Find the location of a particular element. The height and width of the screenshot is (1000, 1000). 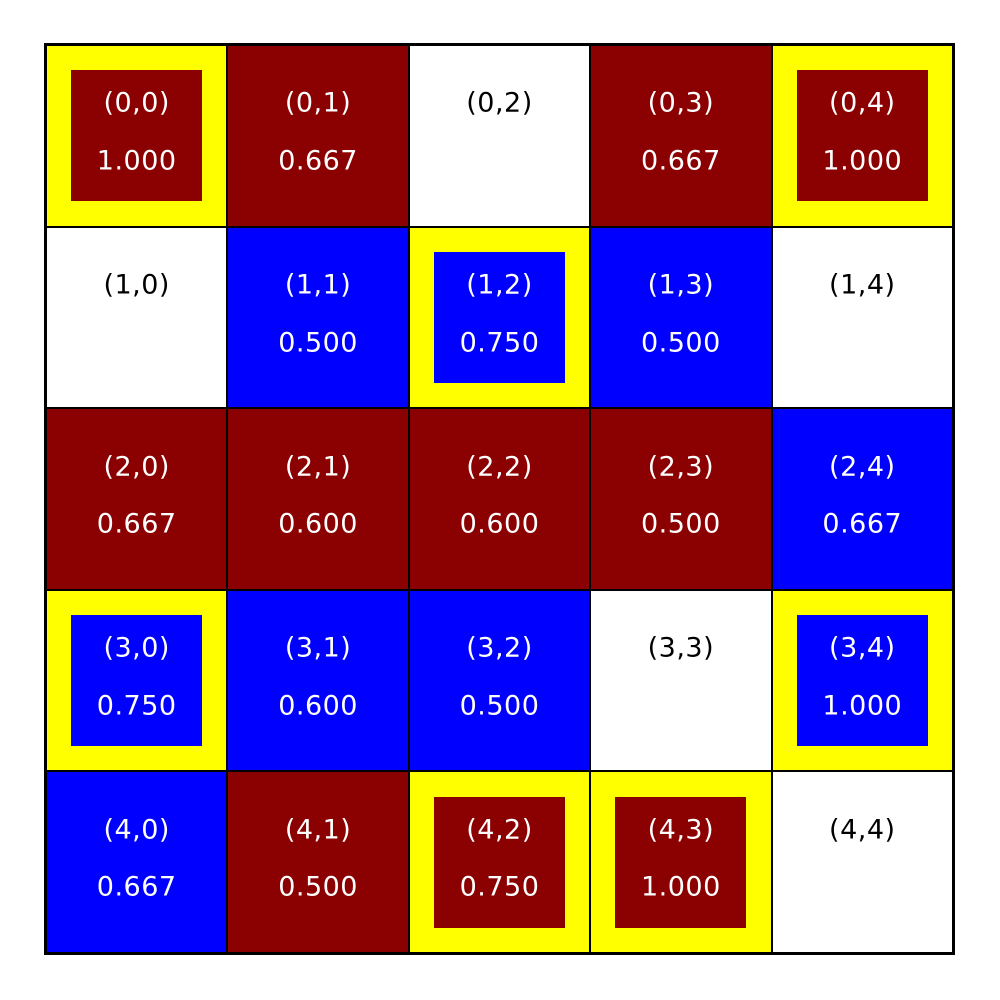

grid-cell-1-0: (1,0) is located at coordinates (137, 317).